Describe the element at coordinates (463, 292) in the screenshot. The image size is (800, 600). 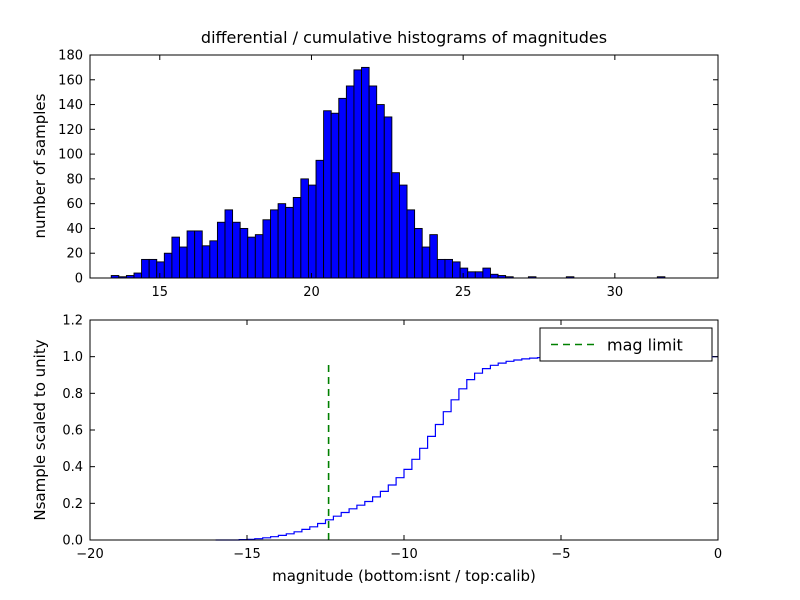
I see `x-tick-label: 25` at that location.